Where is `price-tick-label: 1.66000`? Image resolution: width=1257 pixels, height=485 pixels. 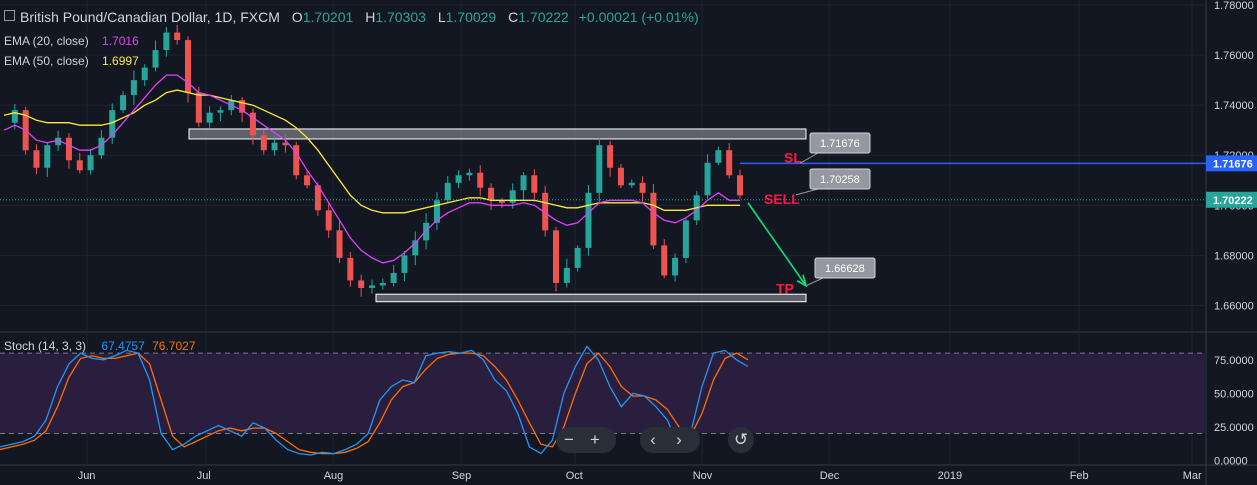 price-tick-label: 1.66000 is located at coordinates (1234, 306).